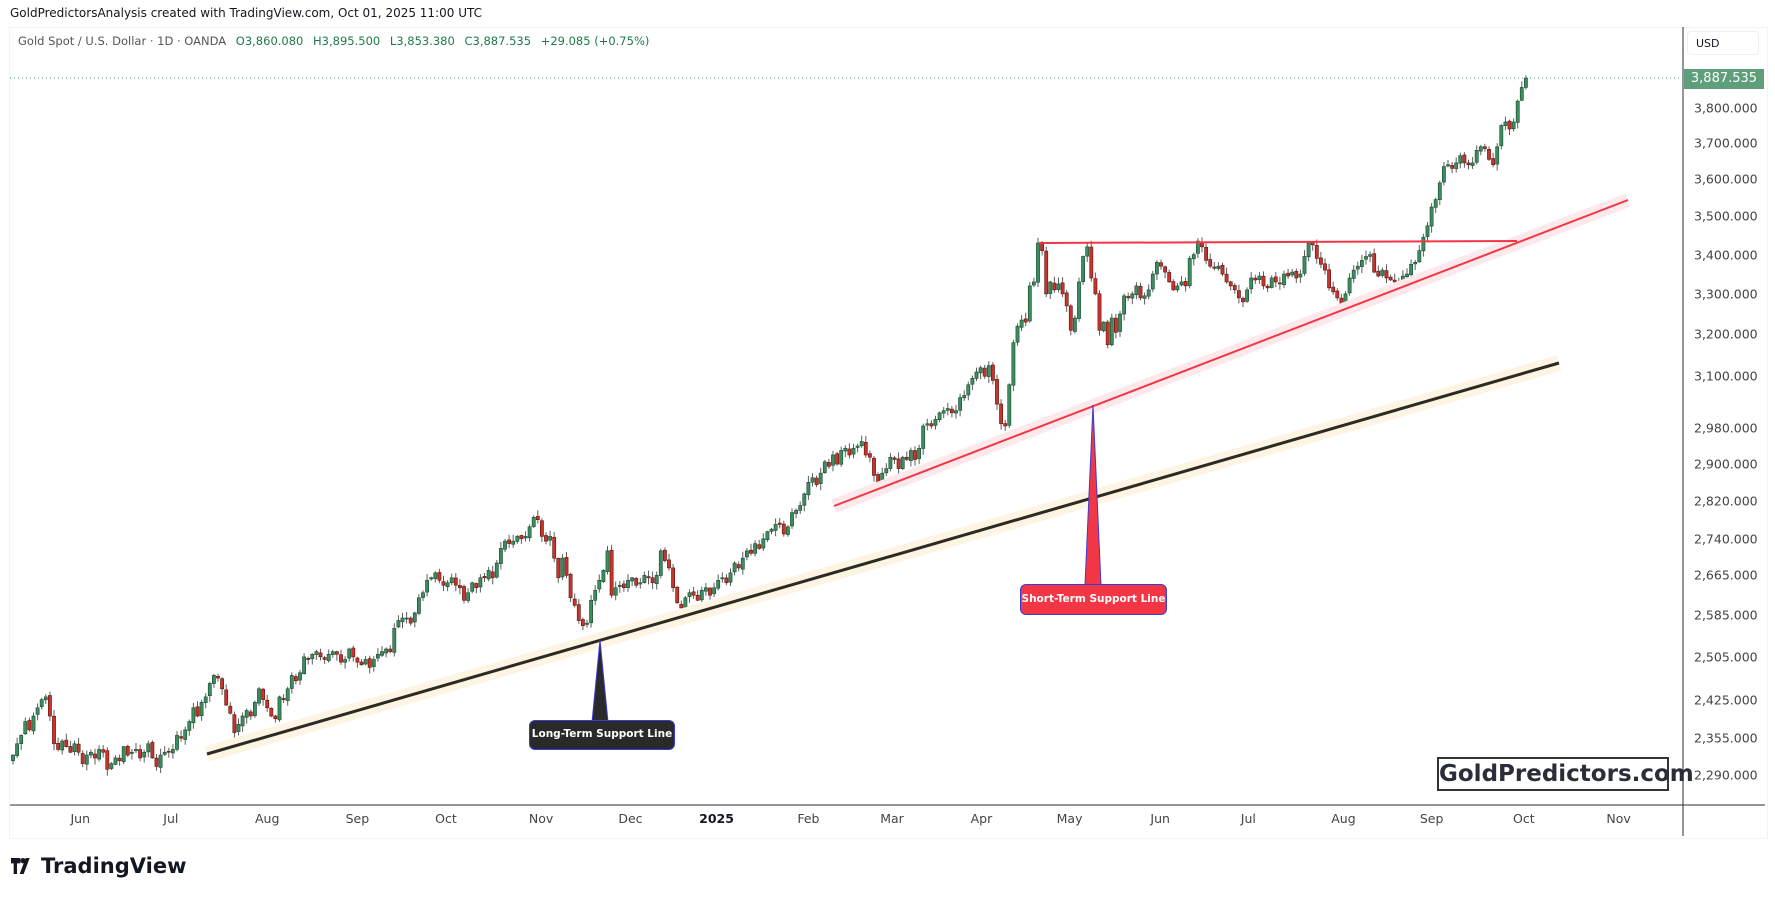  What do you see at coordinates (602, 735) in the screenshot?
I see `long-term-support-callout: Long-Term Support Line` at bounding box center [602, 735].